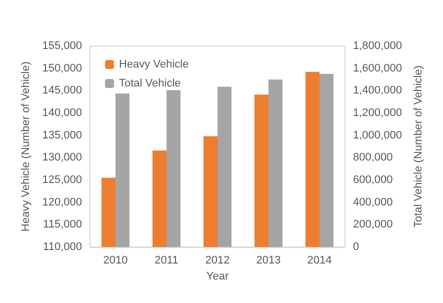 The height and width of the screenshot is (303, 443). I want to click on y2-tick-label: 1,200,000, so click(377, 113).